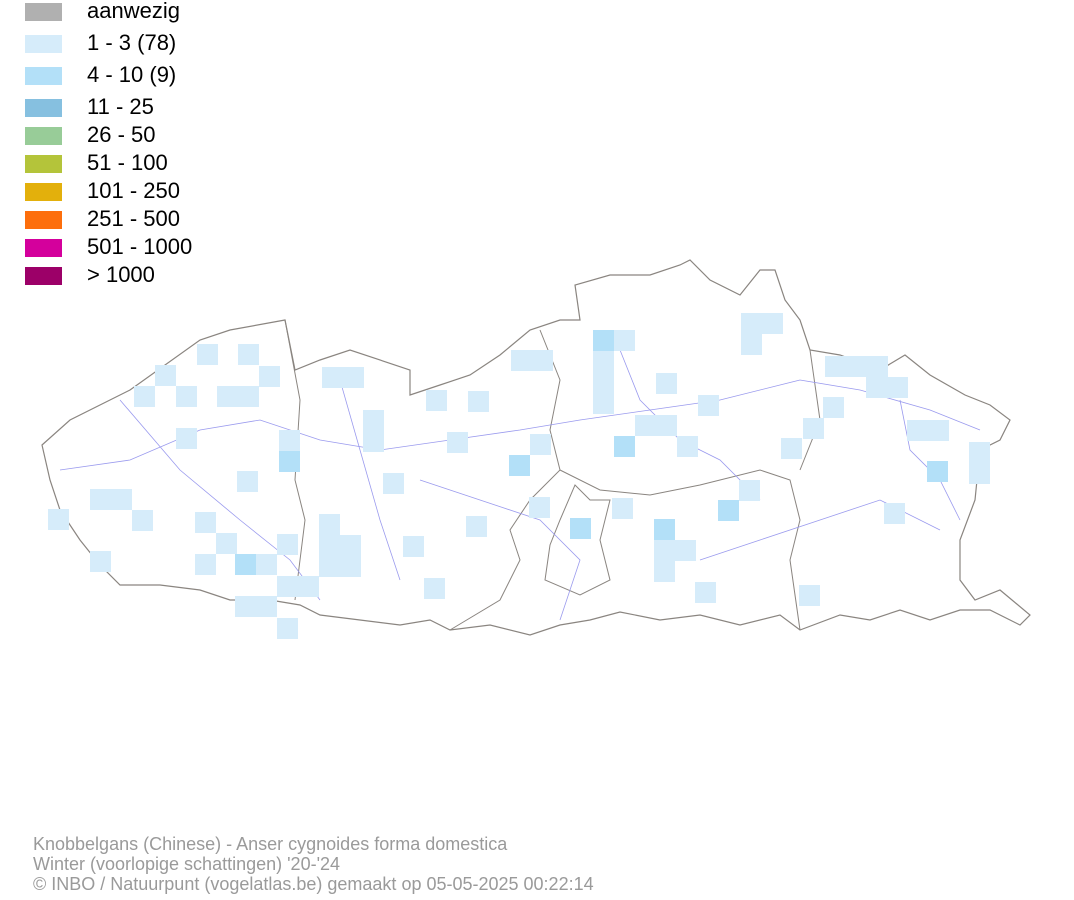  Describe the element at coordinates (127, 162) in the screenshot. I see `legend-label: 51 - 100` at that location.